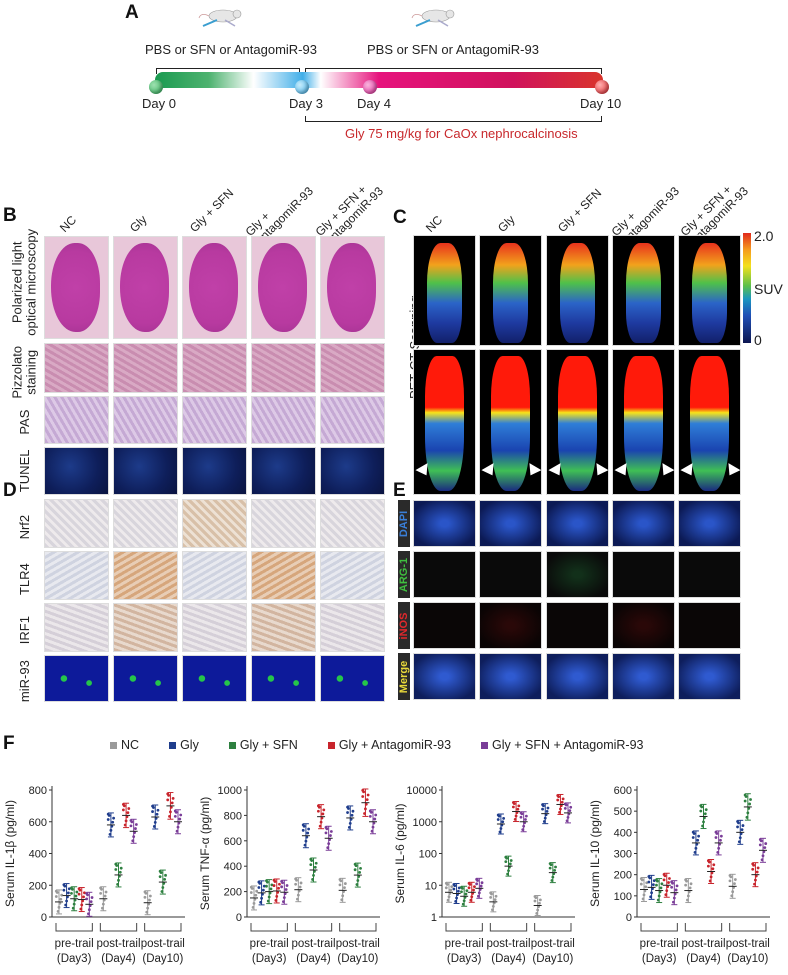  I want to click on image-polarized-gly-sfn-antagomir, so click(352, 287).